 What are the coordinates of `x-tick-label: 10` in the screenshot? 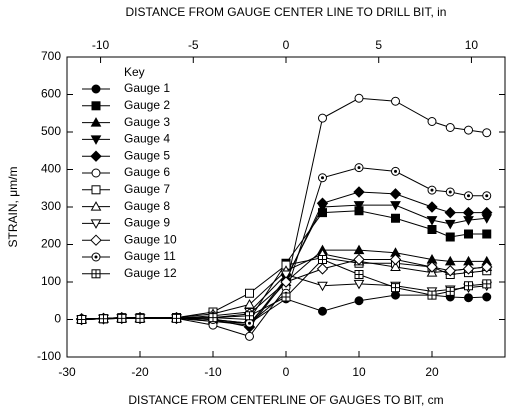 It's located at (359, 372).